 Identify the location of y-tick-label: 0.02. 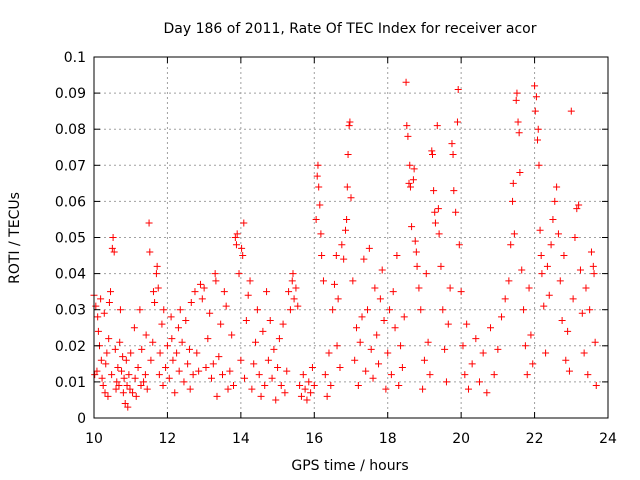
(70, 347).